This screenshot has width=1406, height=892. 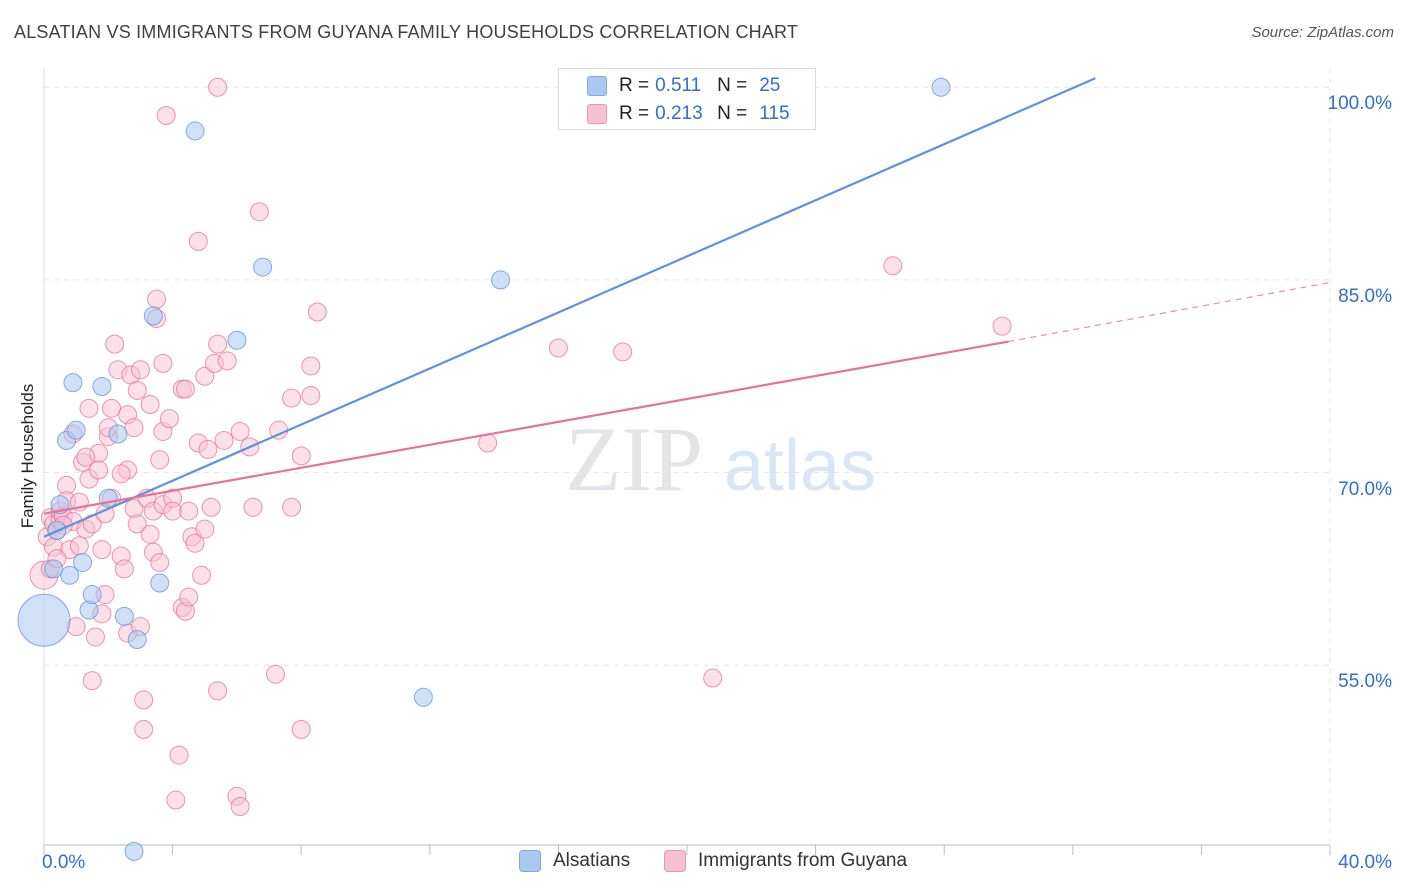 I want to click on legend-label-guyana: Immigrants from Guyana, so click(x=803, y=860).